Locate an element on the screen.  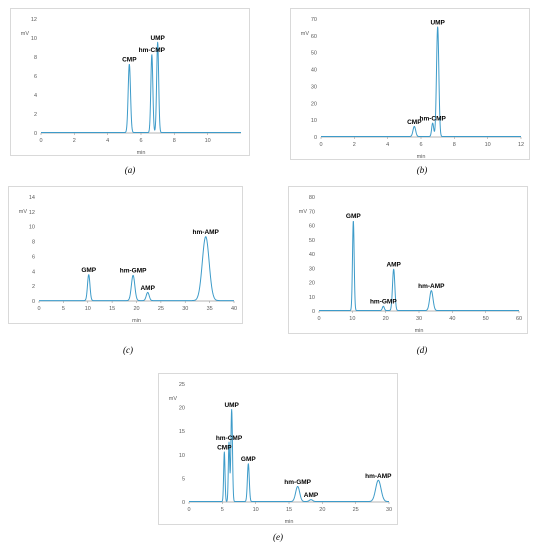
peak-label-d-1: hm-GMP is located at coordinates (383, 302).